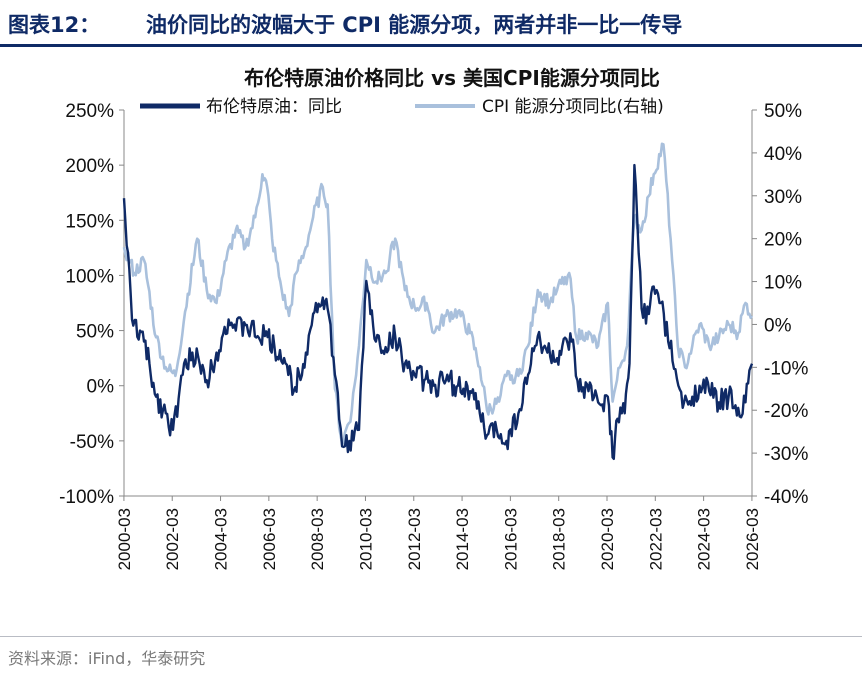 The image size is (862, 682). What do you see at coordinates (431, 636) in the screenshot?
I see `footer-rule` at bounding box center [431, 636].